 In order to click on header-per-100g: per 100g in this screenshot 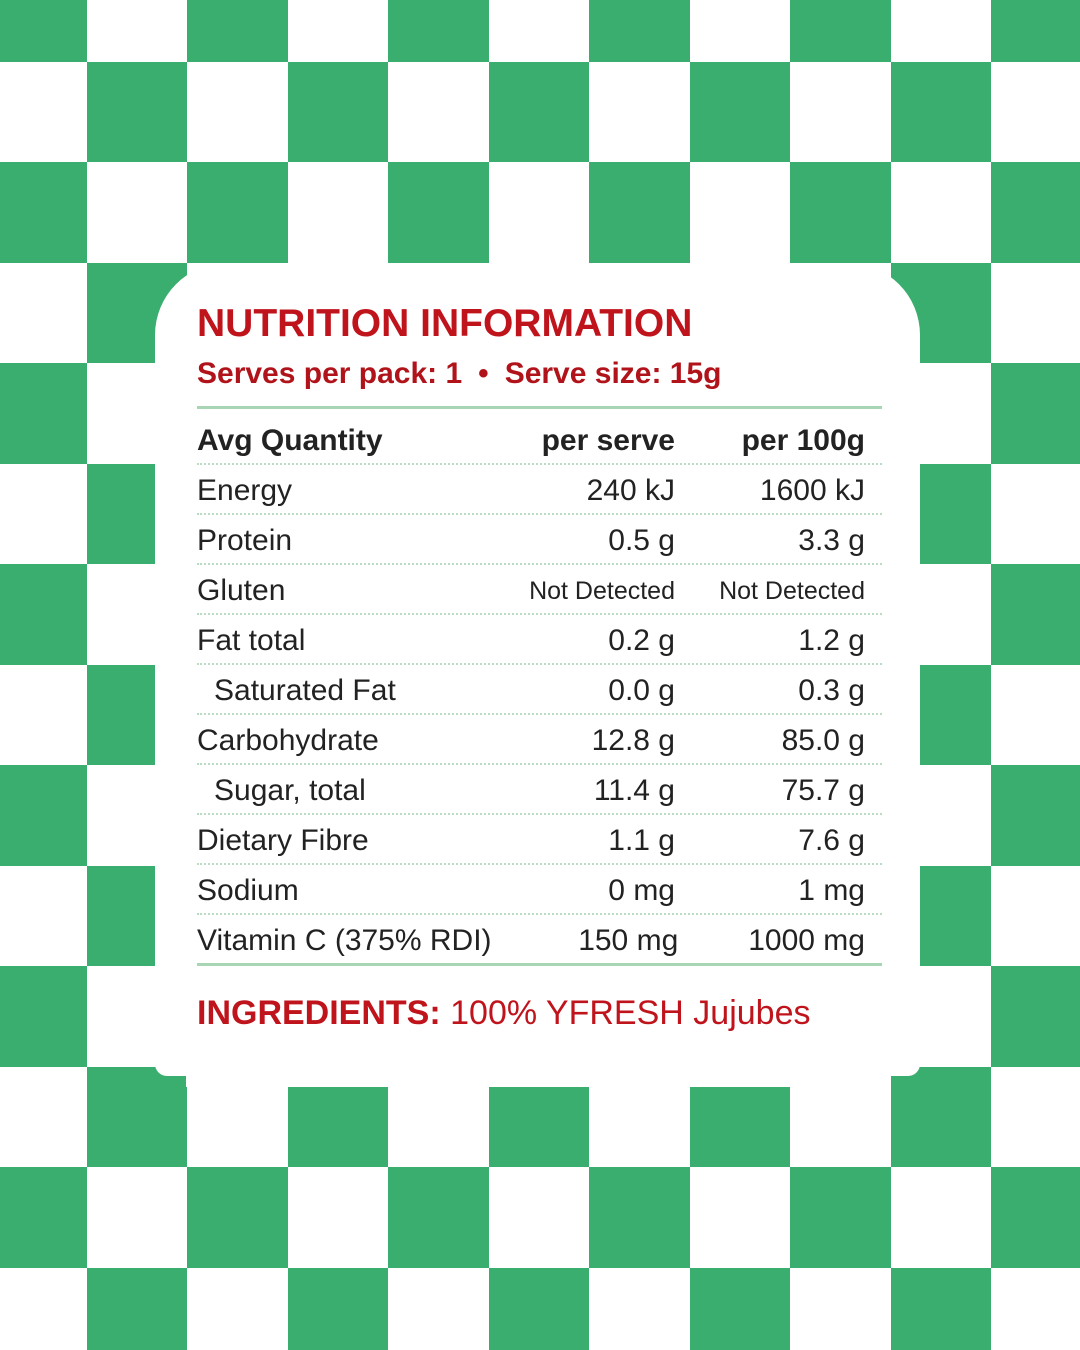, I will do `click(803, 440)`.